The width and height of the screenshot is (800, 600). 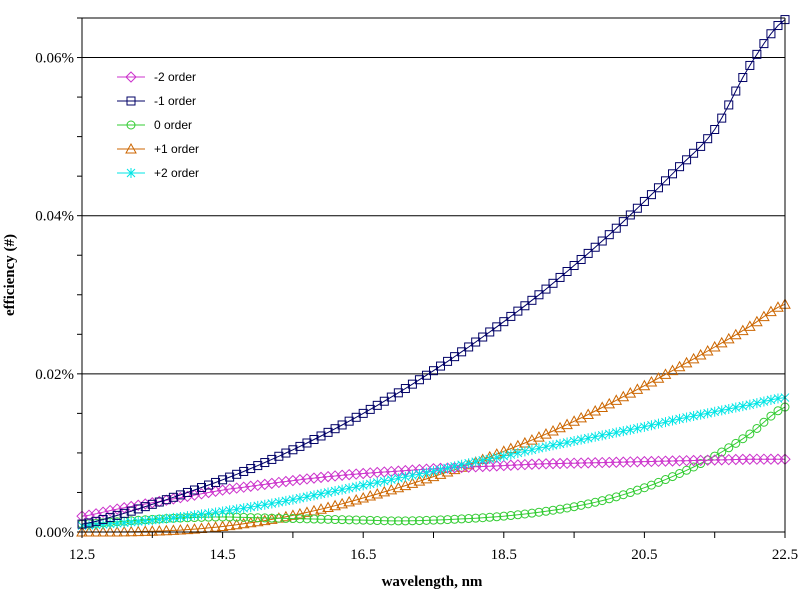 What do you see at coordinates (54, 59) in the screenshot?
I see `y-tick-label: 0.06%` at bounding box center [54, 59].